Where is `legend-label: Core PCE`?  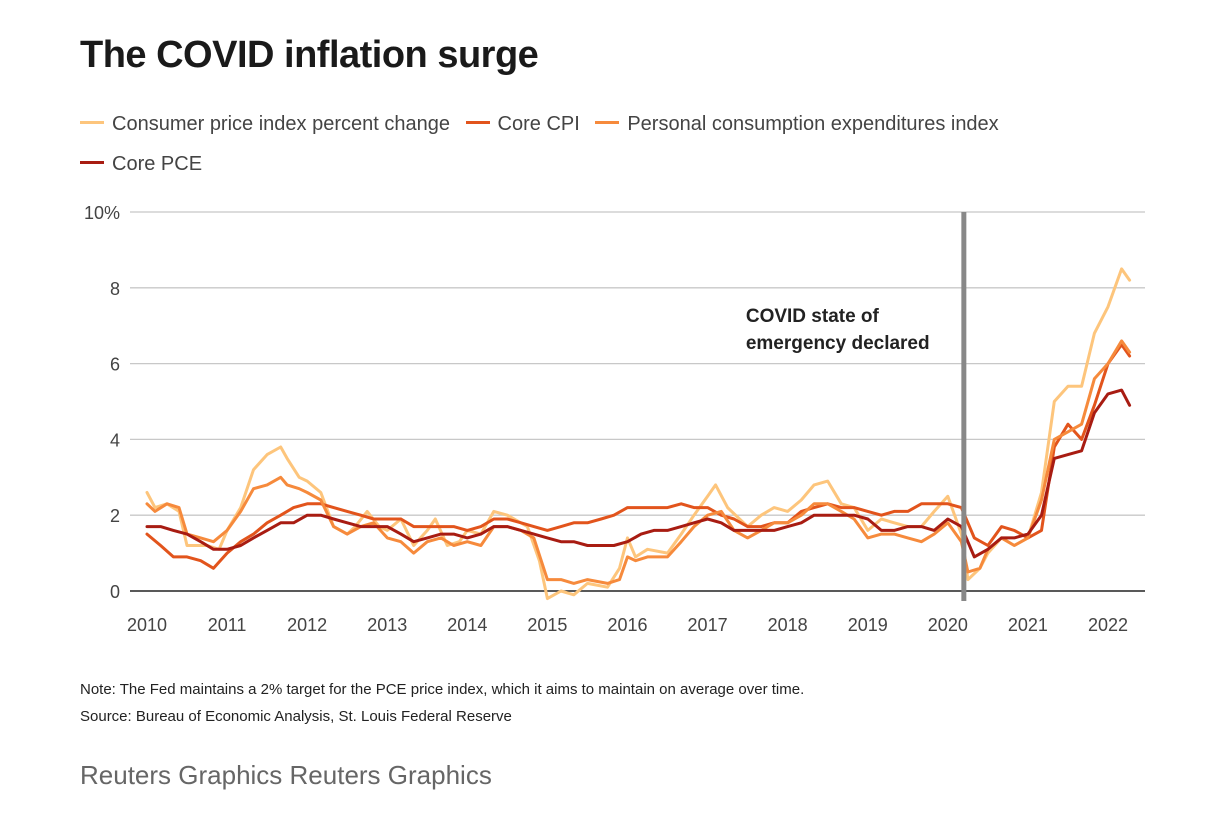
legend-label: Core PCE is located at coordinates (157, 164).